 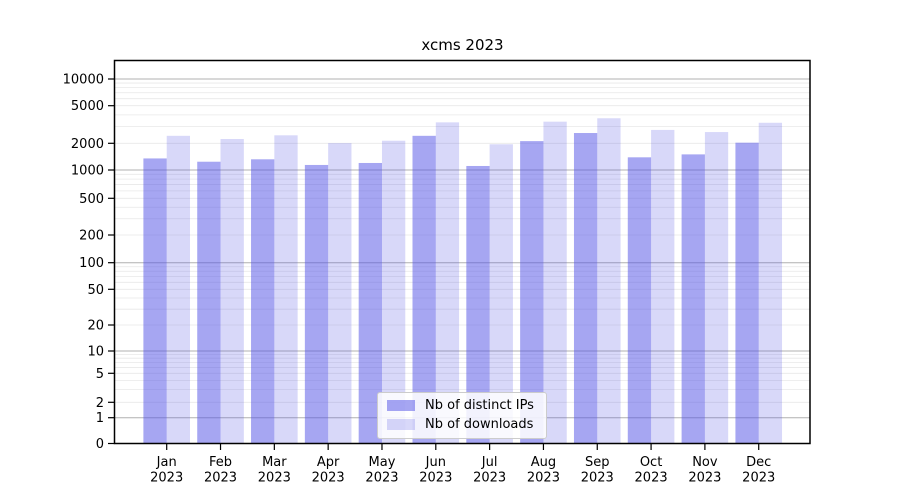 What do you see at coordinates (209, 302) in the screenshot?
I see `bar-distinct-ips-feb` at bounding box center [209, 302].